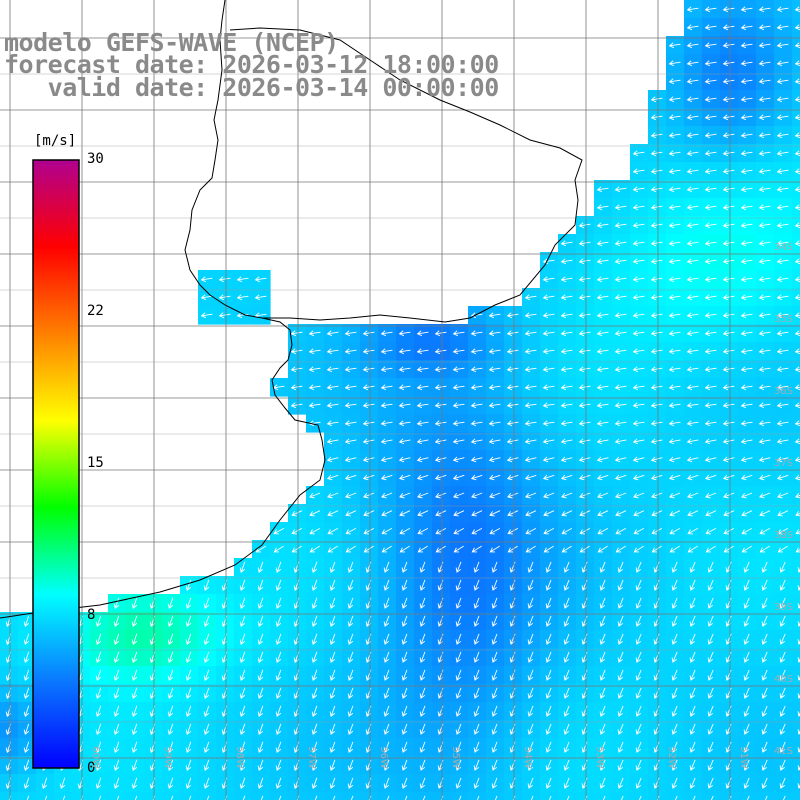 This screenshot has height=800, width=800. I want to click on latitude-label: 35S, so click(784, 319).